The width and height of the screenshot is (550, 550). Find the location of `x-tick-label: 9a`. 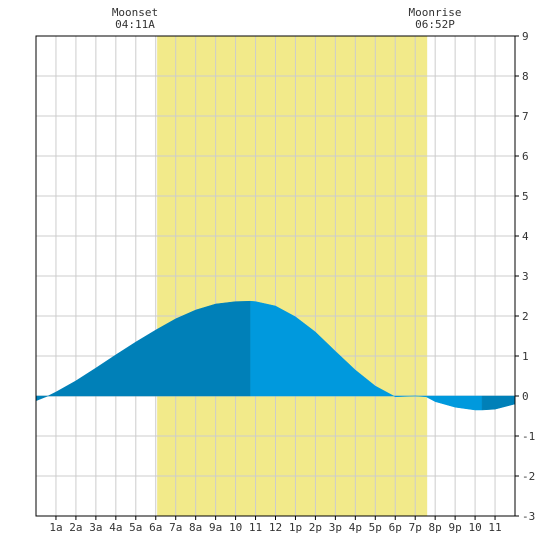

x-tick-label: 9a is located at coordinates (215, 527).